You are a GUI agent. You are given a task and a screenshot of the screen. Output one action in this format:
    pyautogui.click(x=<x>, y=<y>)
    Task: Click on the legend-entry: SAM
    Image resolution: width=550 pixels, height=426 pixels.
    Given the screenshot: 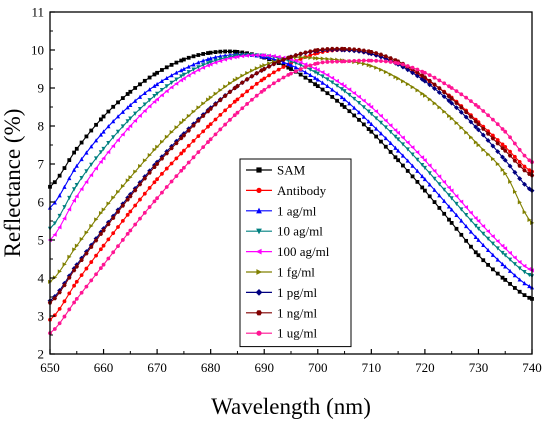 What is the action you would take?
    pyautogui.click(x=276, y=170)
    